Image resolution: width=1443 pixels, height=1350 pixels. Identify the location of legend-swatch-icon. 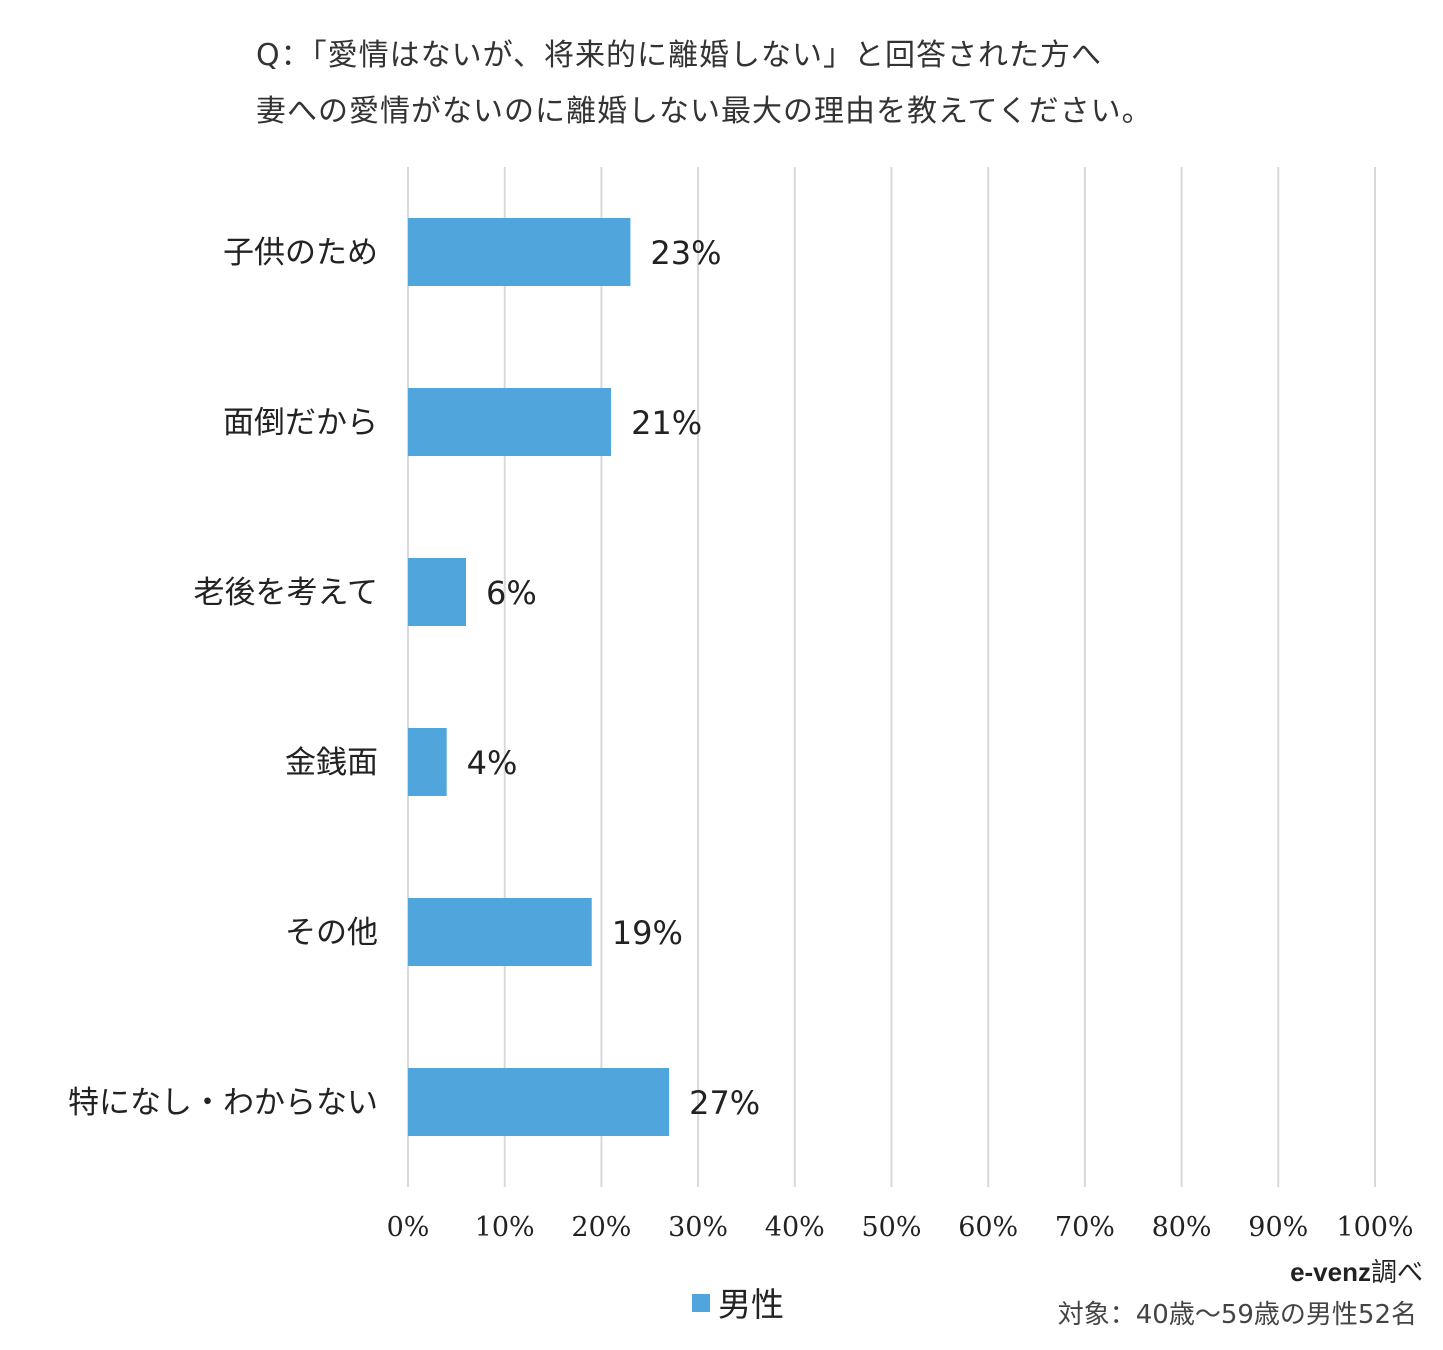
(701, 1303).